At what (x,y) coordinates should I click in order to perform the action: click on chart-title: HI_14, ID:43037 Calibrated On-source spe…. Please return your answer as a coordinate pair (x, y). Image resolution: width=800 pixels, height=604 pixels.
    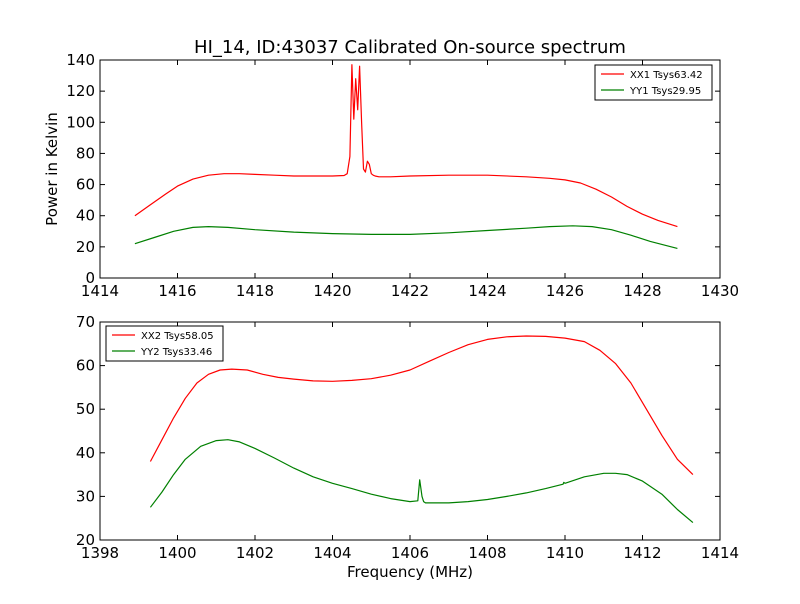
    Looking at the image, I should click on (410, 47).